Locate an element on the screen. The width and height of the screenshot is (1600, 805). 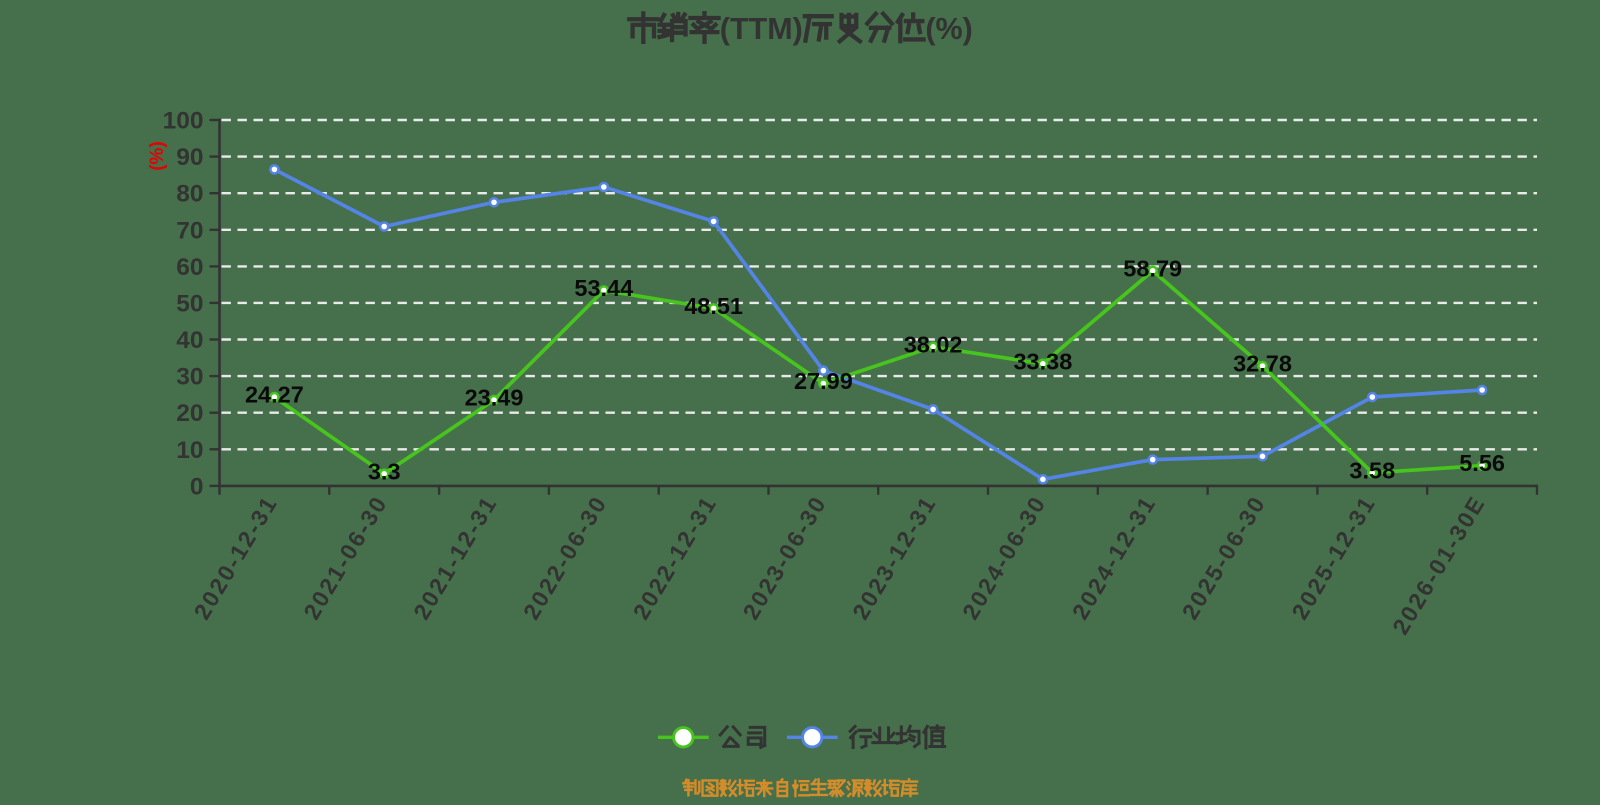
svg-text: 80 is located at coordinates (189, 194).